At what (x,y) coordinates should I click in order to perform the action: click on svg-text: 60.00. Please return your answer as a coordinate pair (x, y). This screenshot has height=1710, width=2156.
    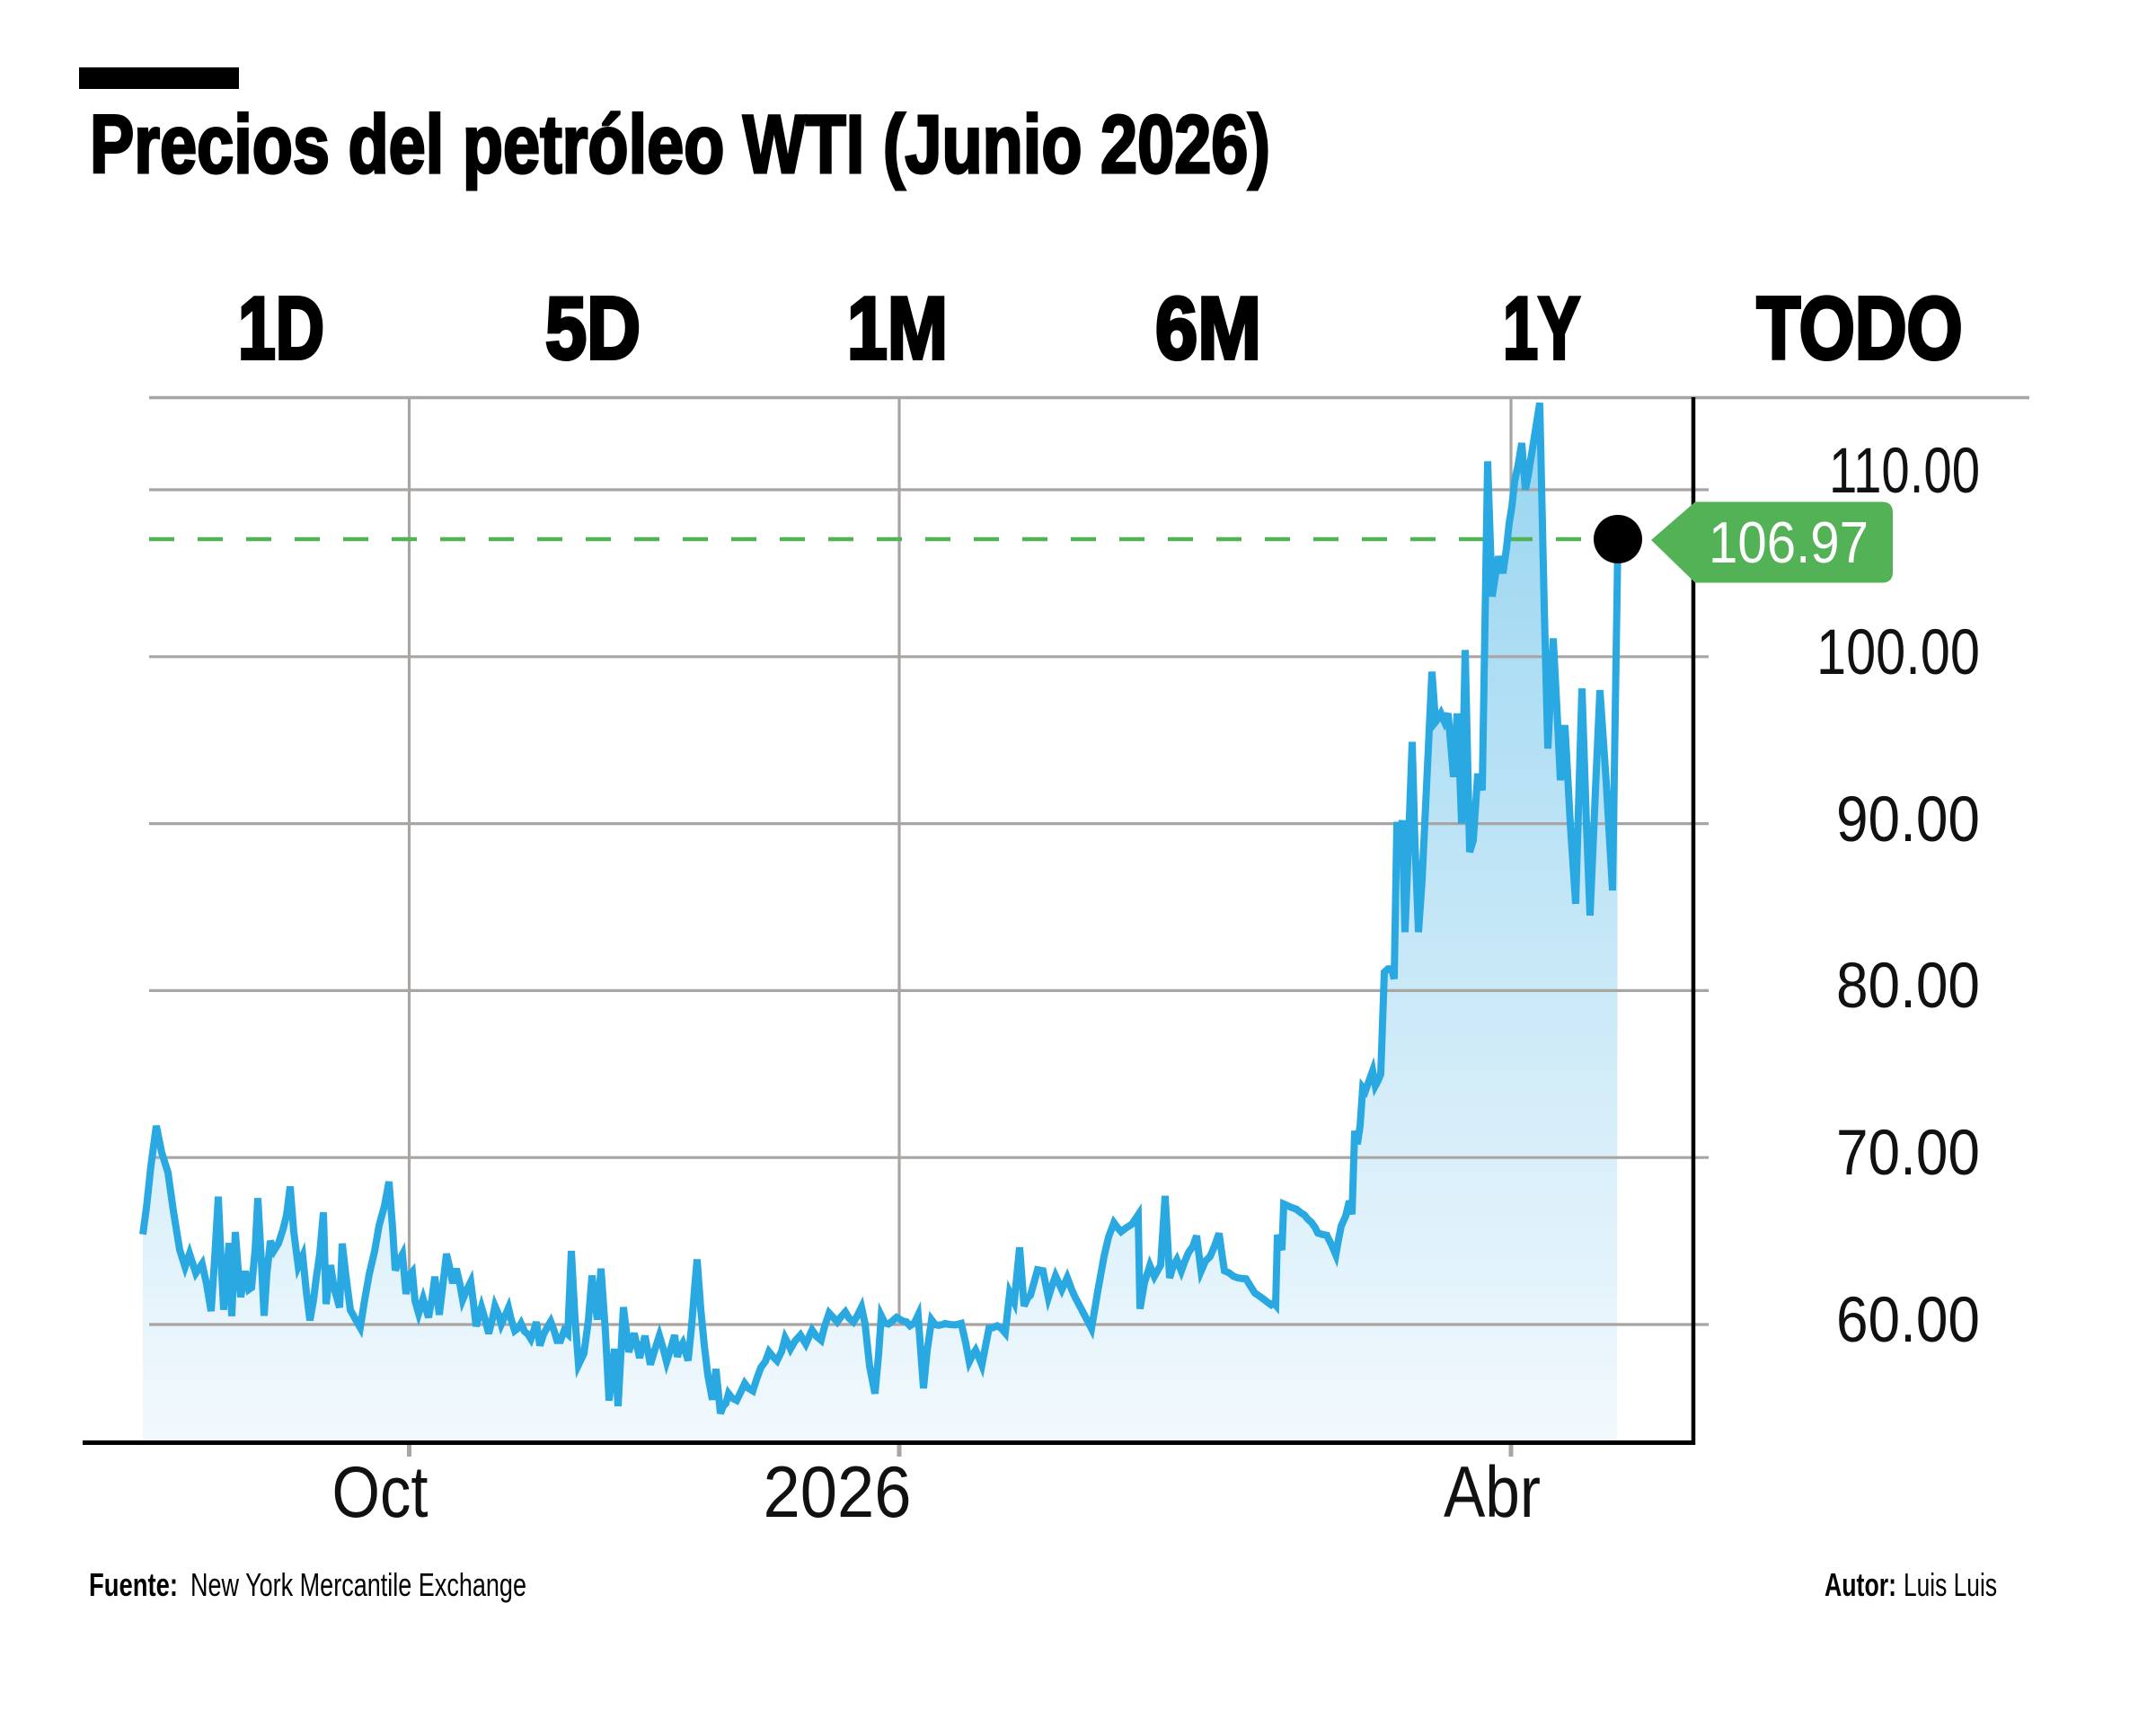
    Looking at the image, I should click on (1908, 1321).